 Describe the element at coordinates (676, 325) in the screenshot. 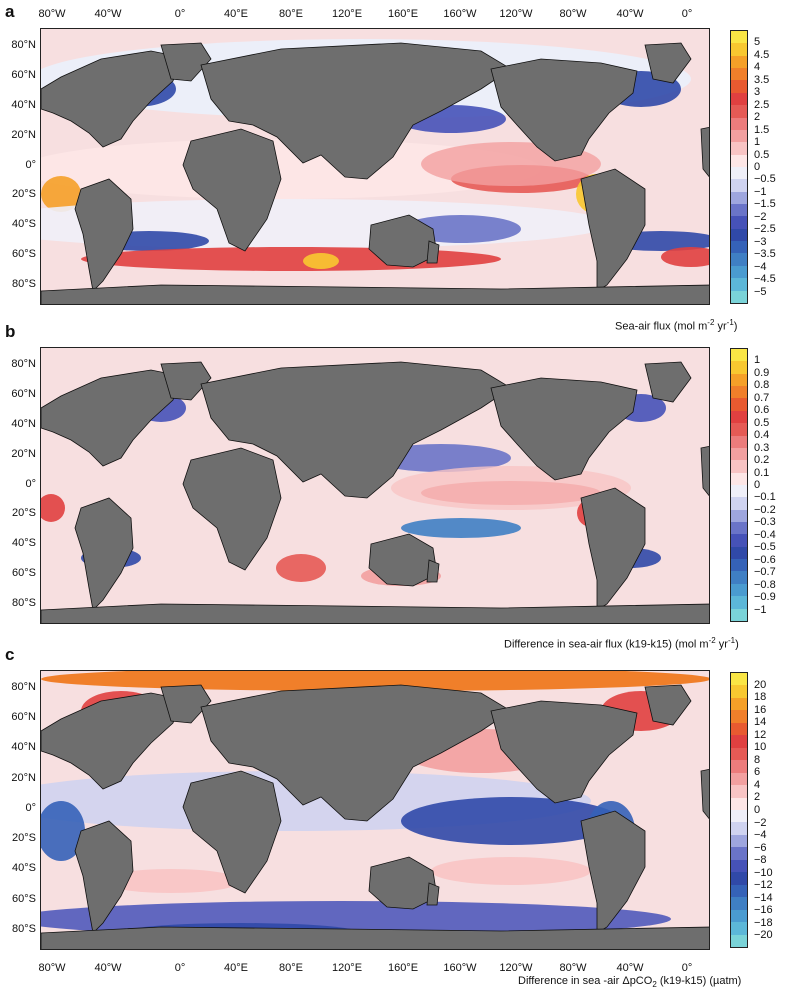

I see `panel-a-caption: Sea-air flux (mol m-2 yr-1)` at that location.